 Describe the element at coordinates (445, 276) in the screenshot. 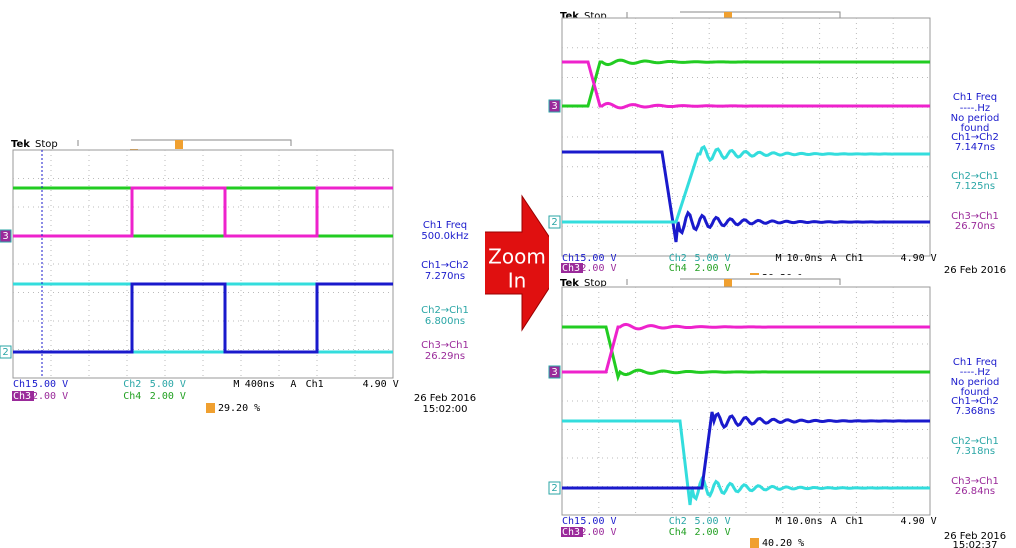

I see `measurement-value: 7.270ns` at that location.